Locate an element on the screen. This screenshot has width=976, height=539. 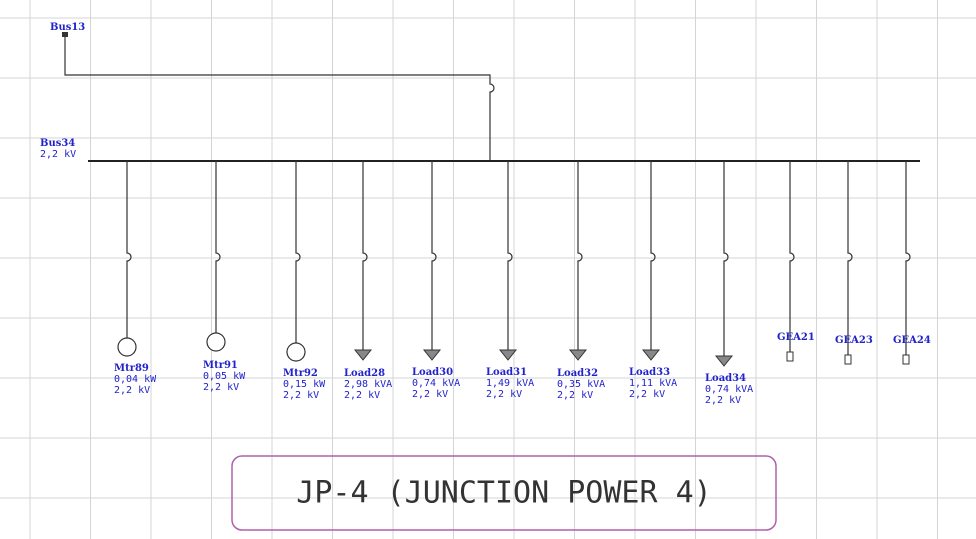
device-rating: 1,49 kVA is located at coordinates (510, 383).